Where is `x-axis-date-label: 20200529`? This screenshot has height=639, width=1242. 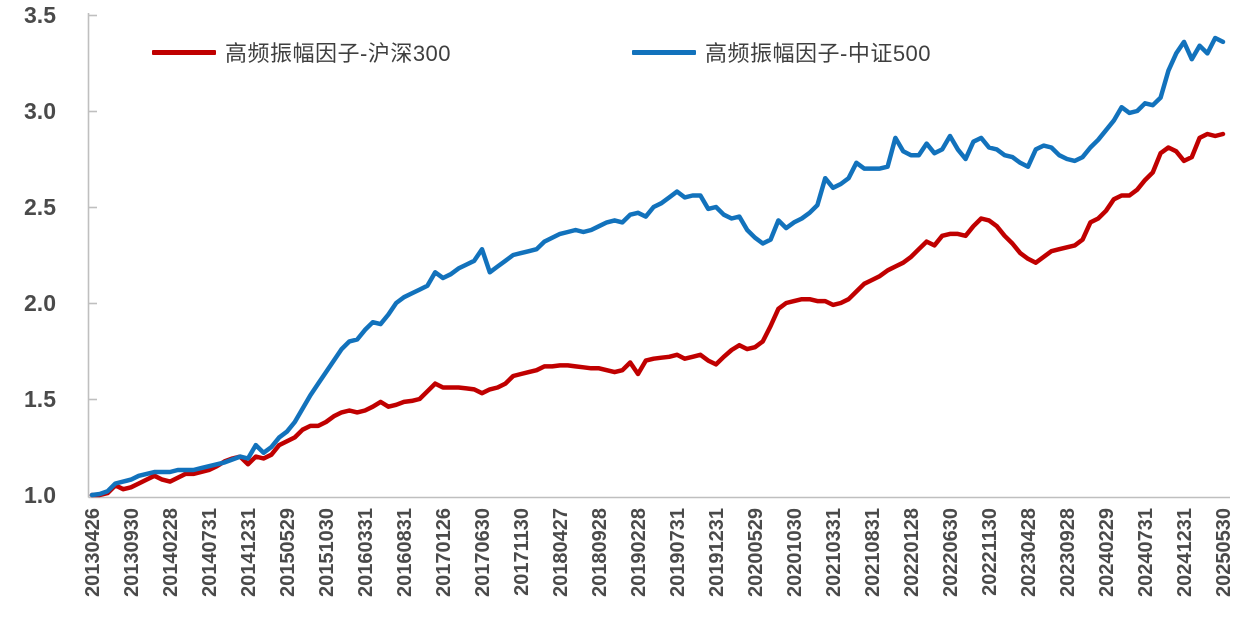
x-axis-date-label: 20200529 is located at coordinates (756, 552).